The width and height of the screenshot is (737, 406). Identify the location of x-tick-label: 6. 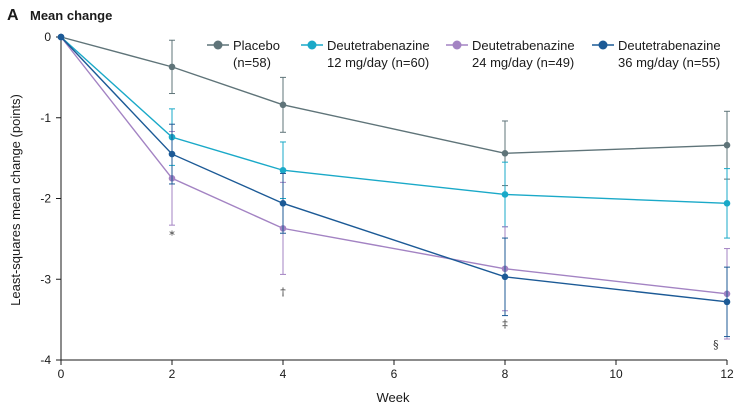
(394, 374).